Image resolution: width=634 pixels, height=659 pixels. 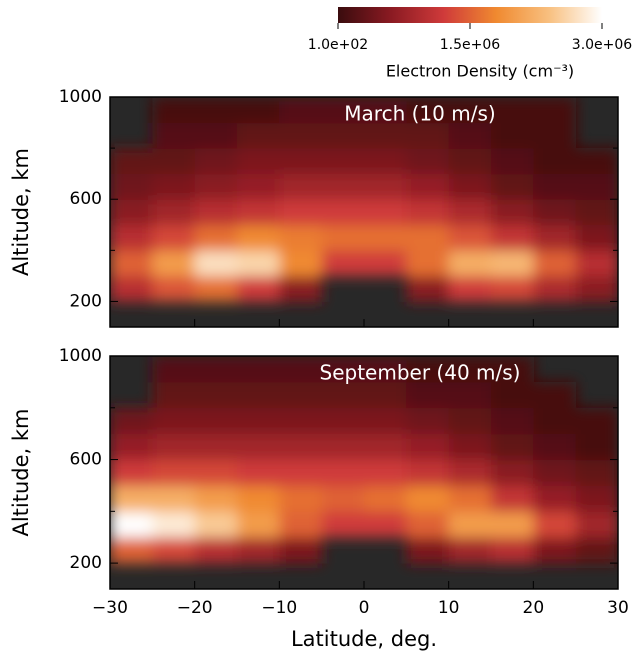 I want to click on x-tick-label: 30, so click(x=618, y=608).